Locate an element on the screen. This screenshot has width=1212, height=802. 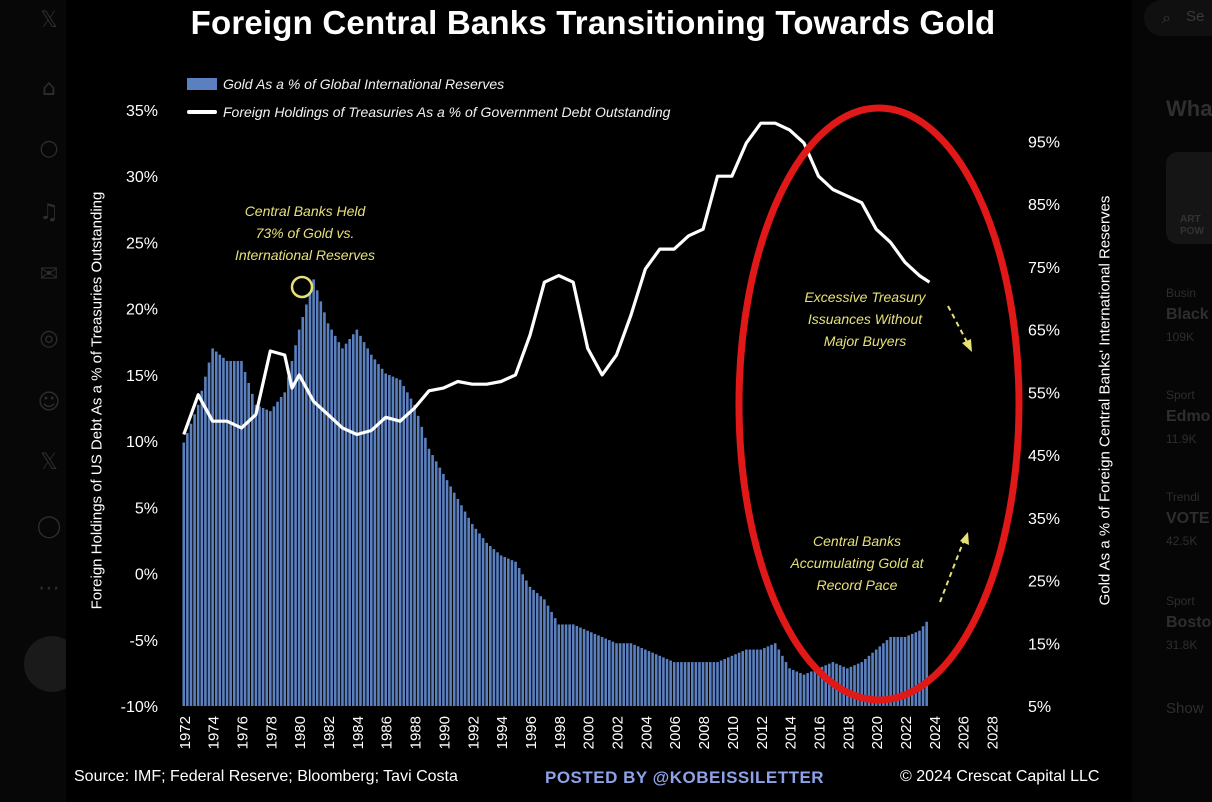
communities-icon: ☺ is located at coordinates (49, 402).